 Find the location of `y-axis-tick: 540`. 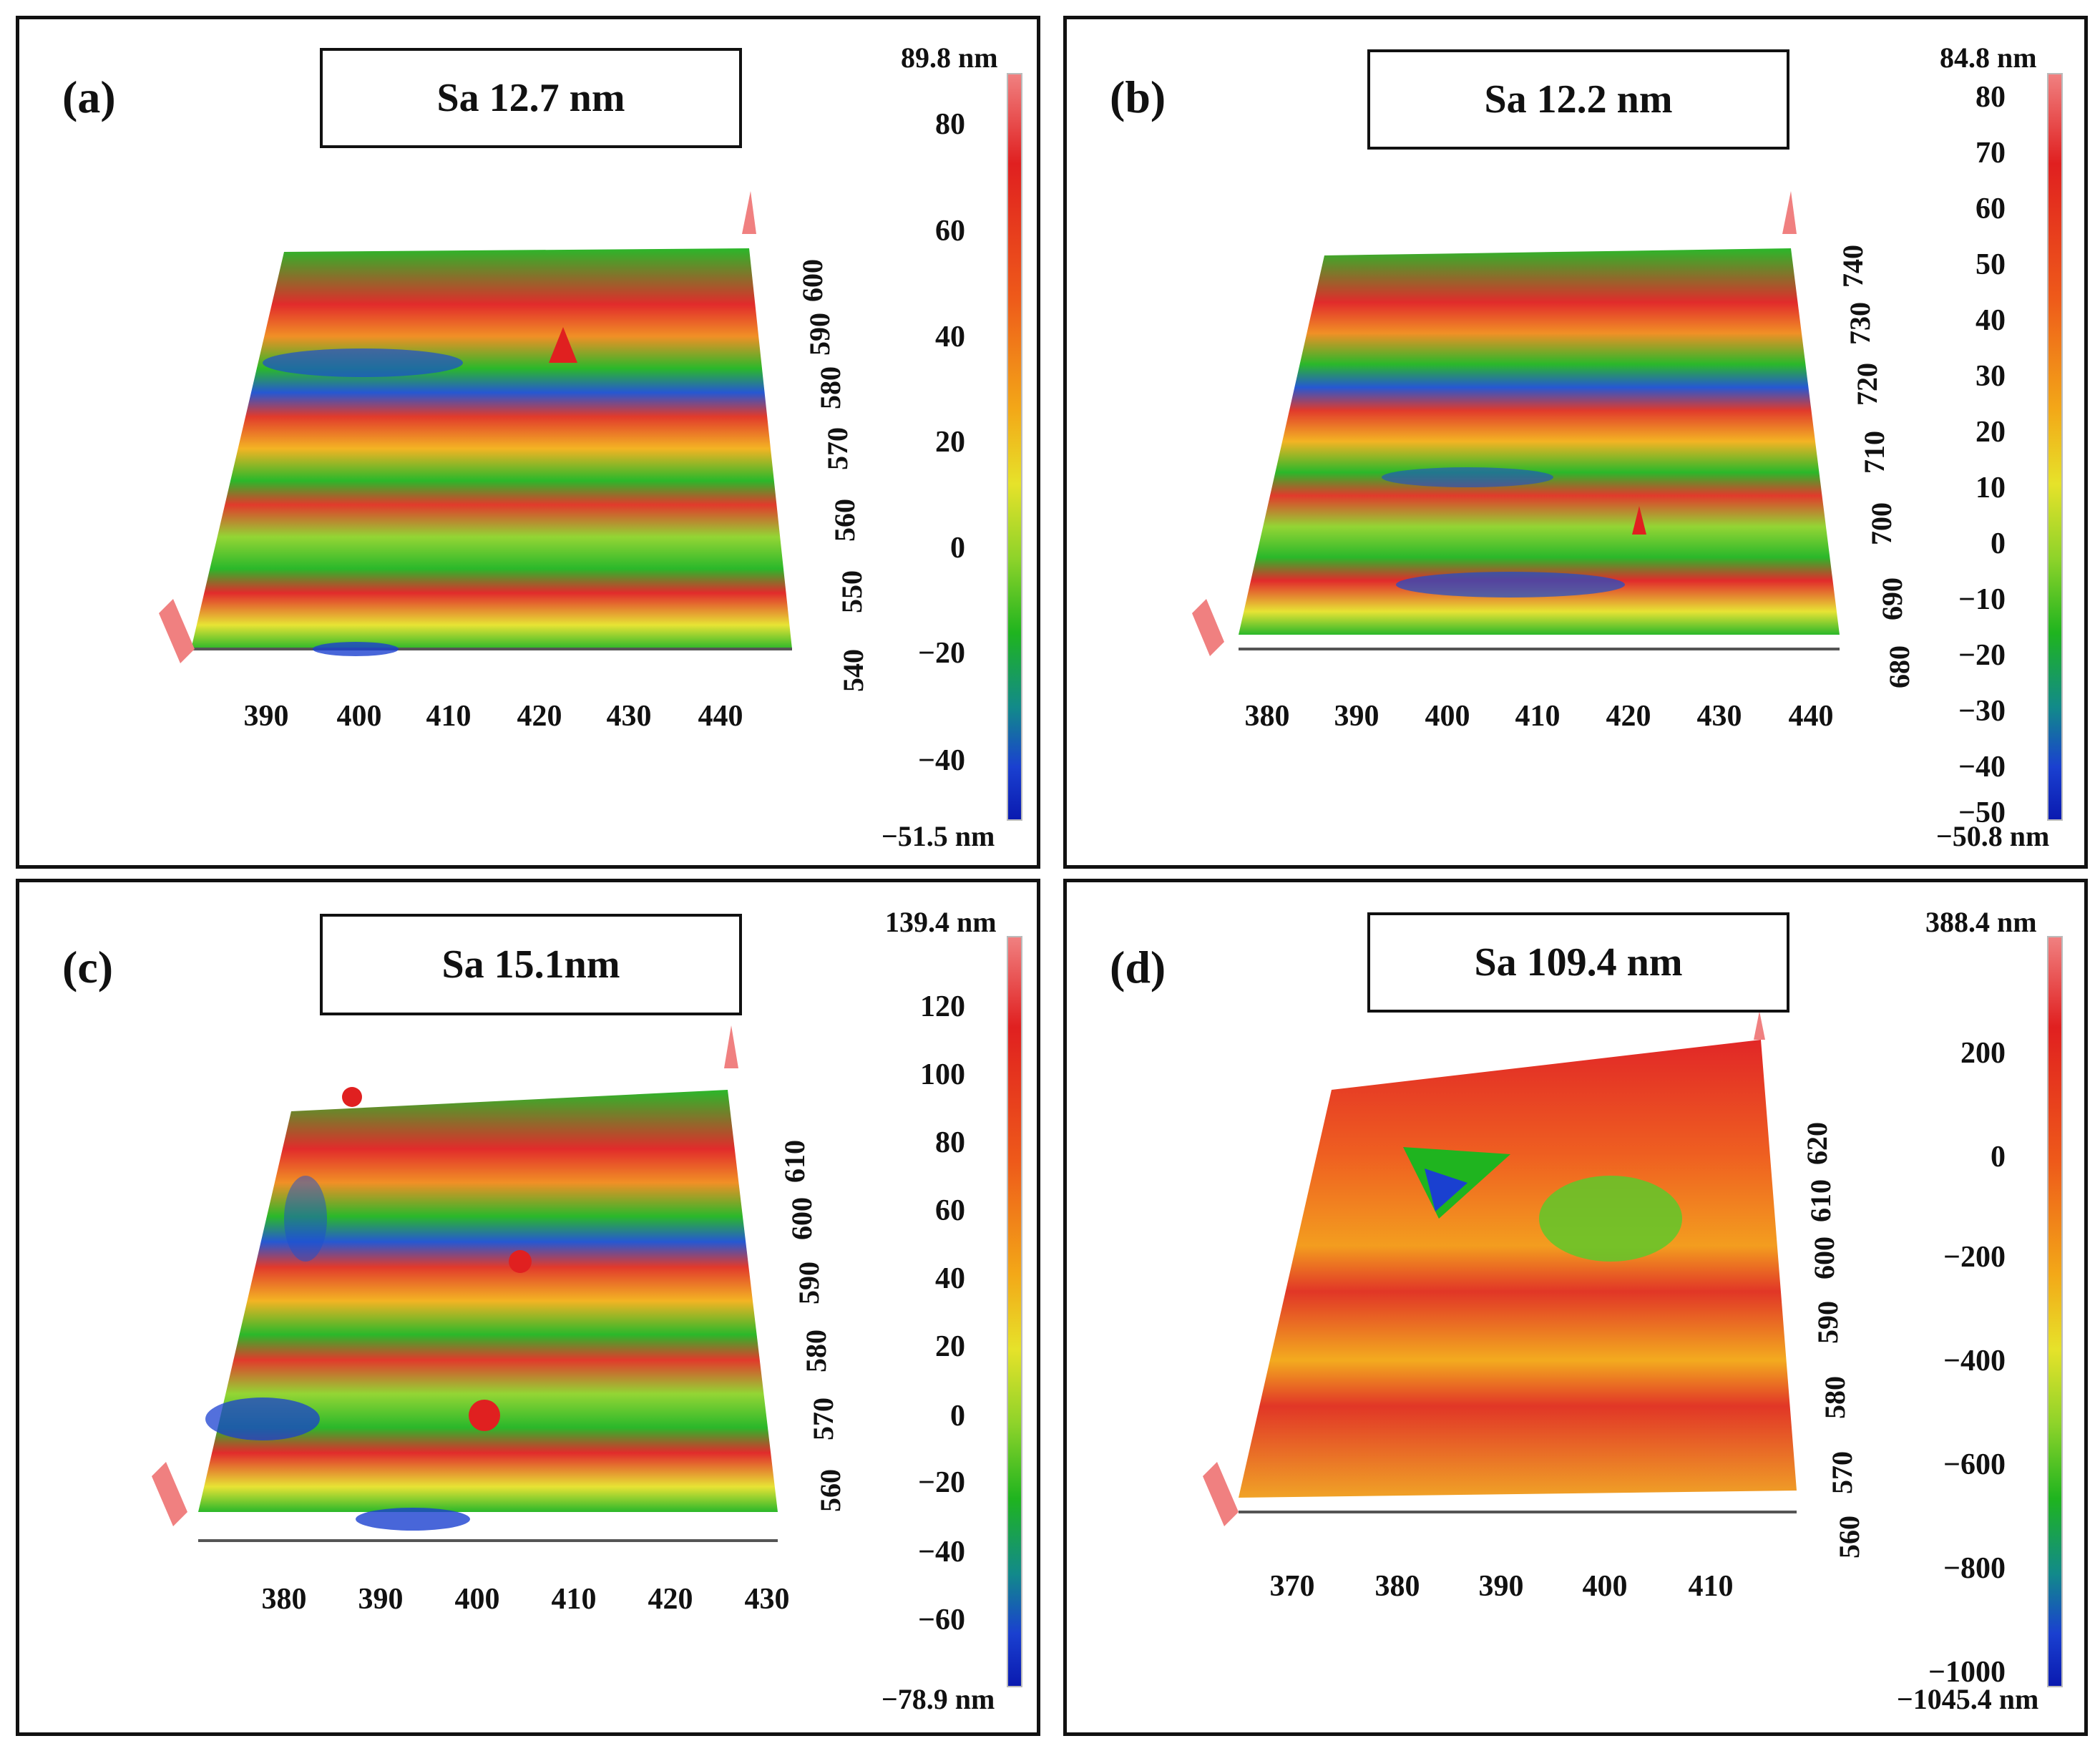

y-axis-tick: 540 is located at coordinates (853, 670).